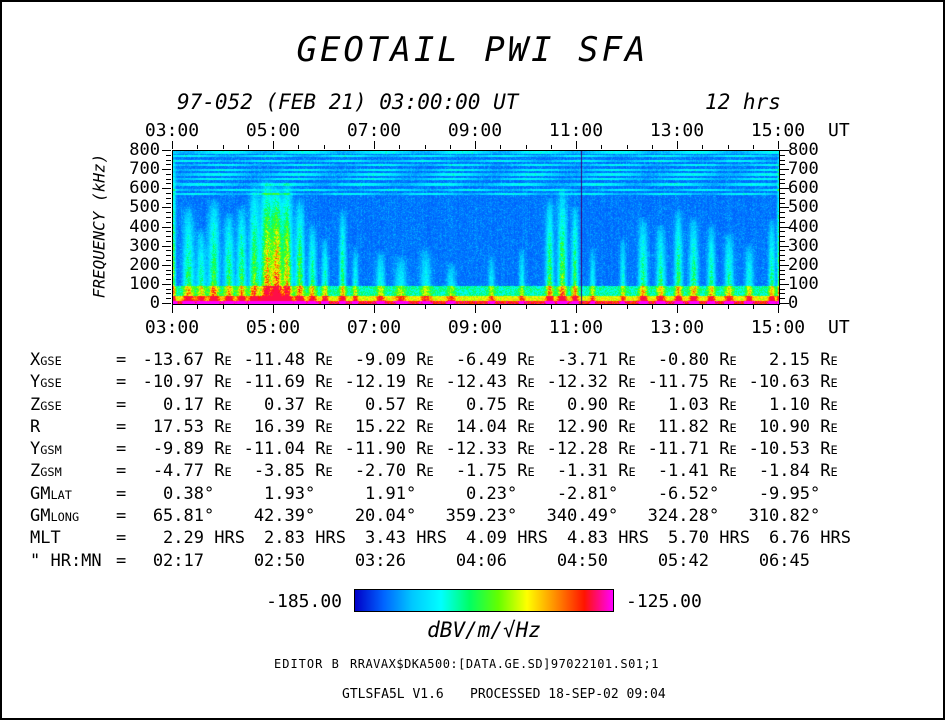 This screenshot has width=945, height=720. What do you see at coordinates (173, 360) in the screenshot?
I see `value-number: -13.67` at bounding box center [173, 360].